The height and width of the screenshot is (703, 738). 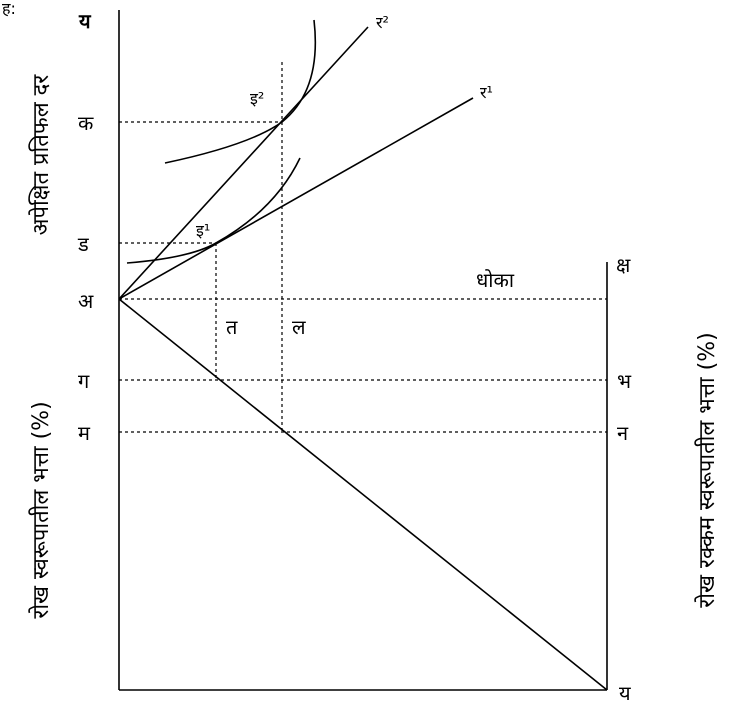 What do you see at coordinates (9, 9) in the screenshot?
I see `corner-mark: ह:` at bounding box center [9, 9].